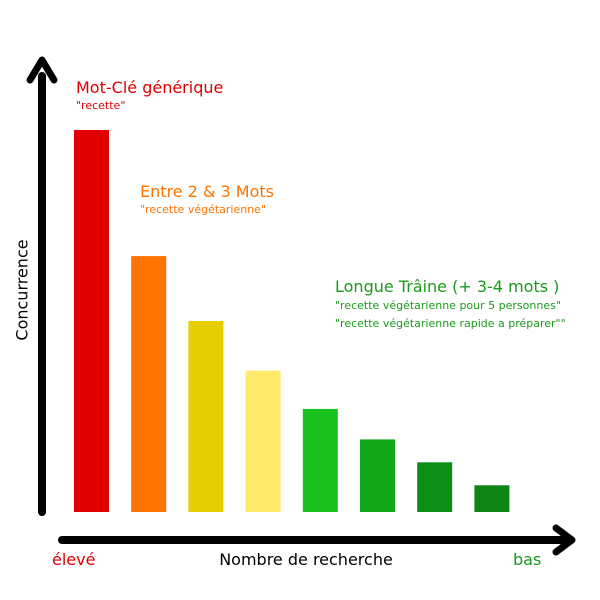  What do you see at coordinates (150, 87) in the screenshot?
I see `annotation-title: Mot-Clé générique` at bounding box center [150, 87].